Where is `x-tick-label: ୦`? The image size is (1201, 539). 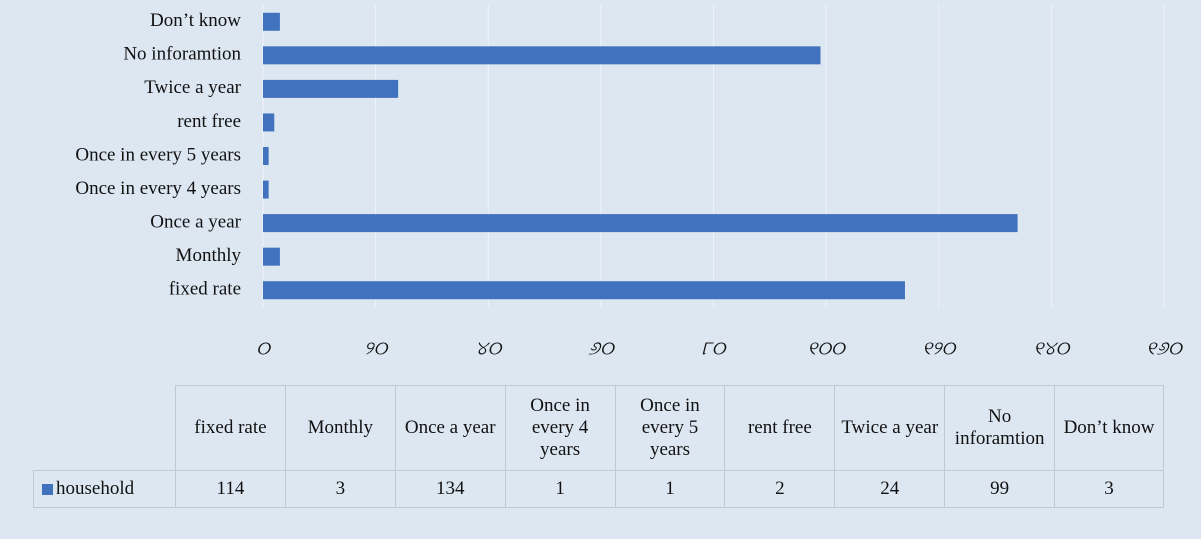
x-tick-label: ୦ is located at coordinates (264, 348).